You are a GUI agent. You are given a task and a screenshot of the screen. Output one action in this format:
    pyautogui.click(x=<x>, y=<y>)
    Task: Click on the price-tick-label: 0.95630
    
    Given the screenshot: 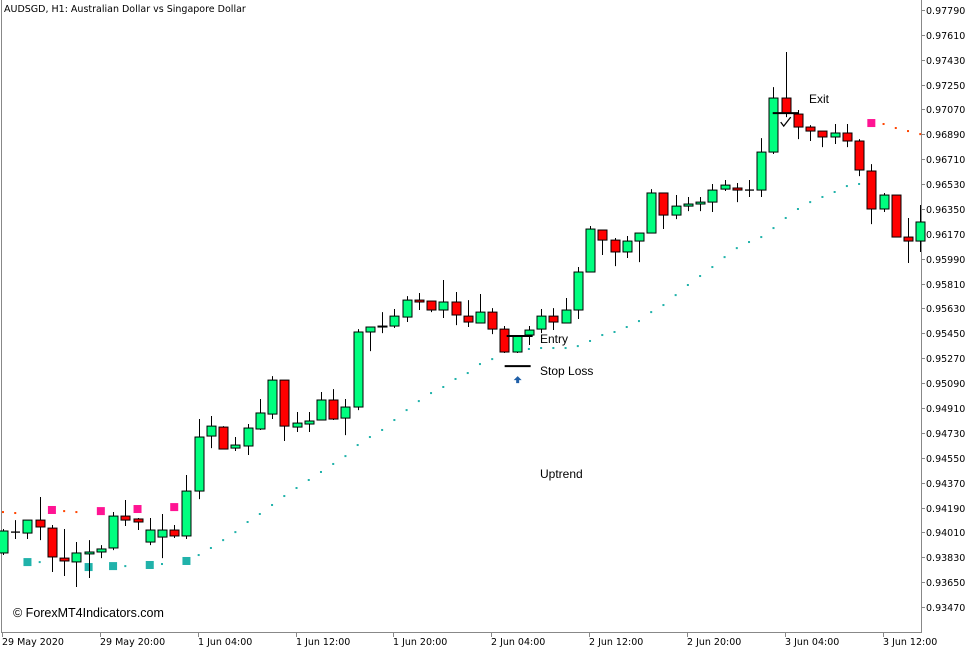 What is the action you would take?
    pyautogui.click(x=945, y=309)
    